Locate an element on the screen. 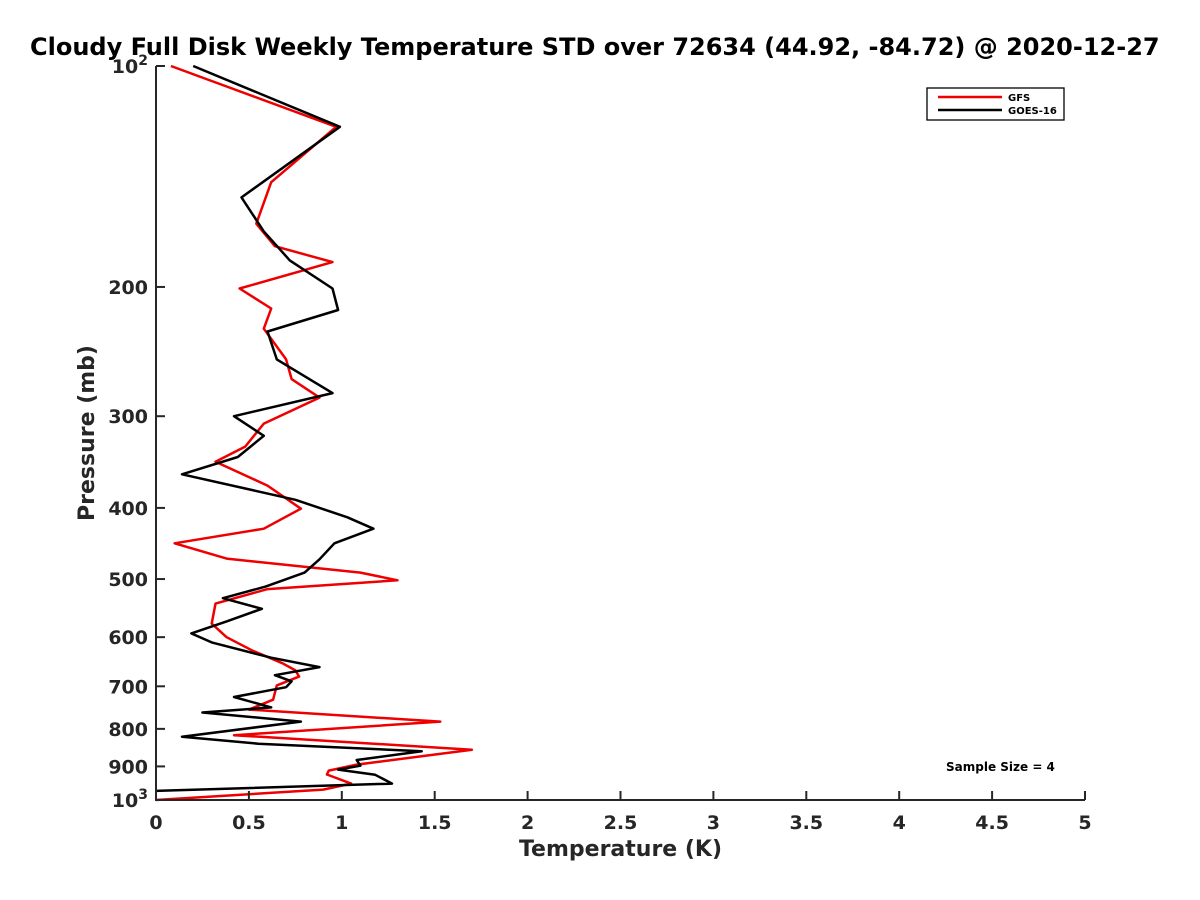 This screenshot has height=900, width=1200. x-tick-label: 5 is located at coordinates (1084, 823).